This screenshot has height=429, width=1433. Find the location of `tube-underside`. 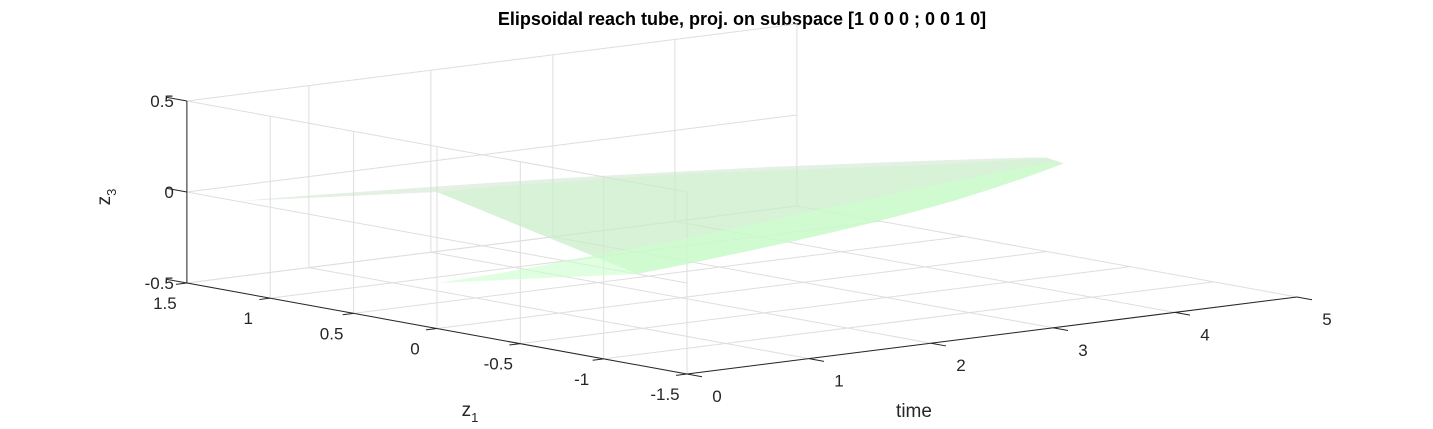

tube-underside is located at coordinates (750, 215).